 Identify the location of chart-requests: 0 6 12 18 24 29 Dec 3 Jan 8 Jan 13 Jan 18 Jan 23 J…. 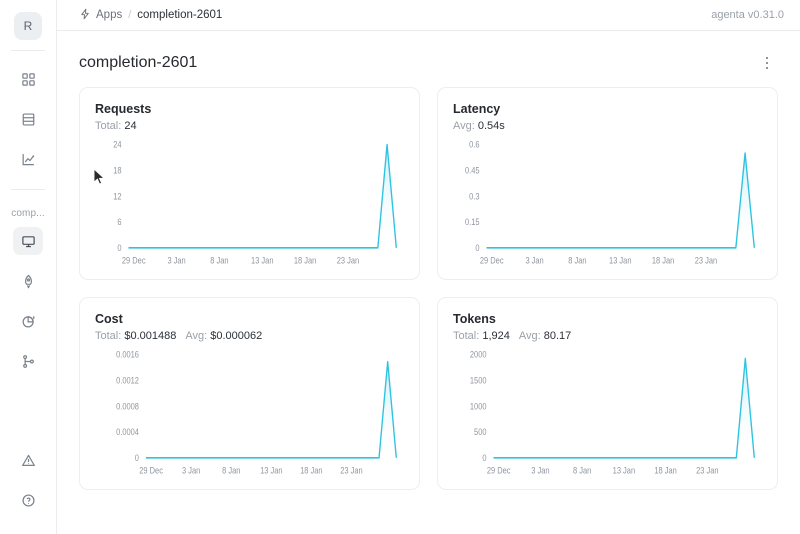
(248, 202).